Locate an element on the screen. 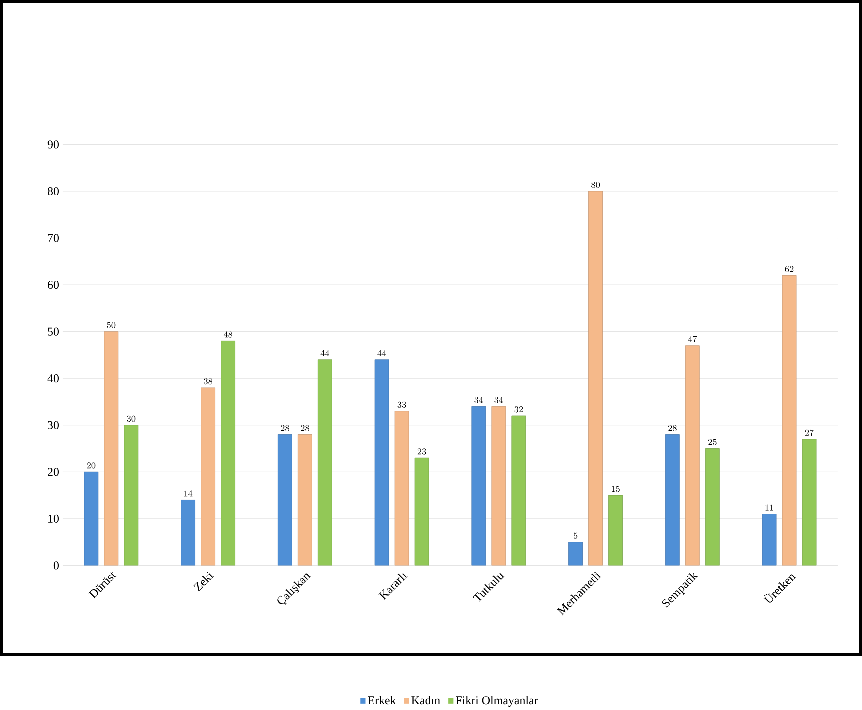  x-tick-label: Zeki is located at coordinates (204, 582).